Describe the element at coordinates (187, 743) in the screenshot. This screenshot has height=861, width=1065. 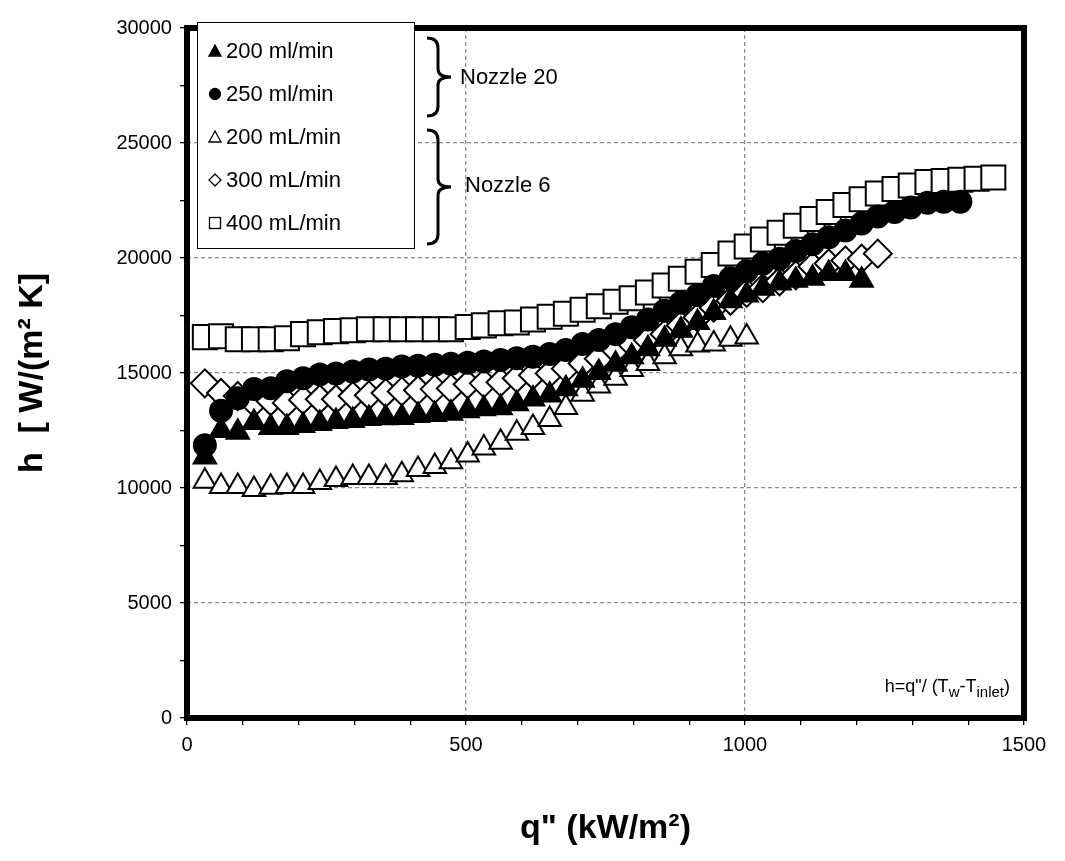
I see `x-tick-label: 0` at that location.